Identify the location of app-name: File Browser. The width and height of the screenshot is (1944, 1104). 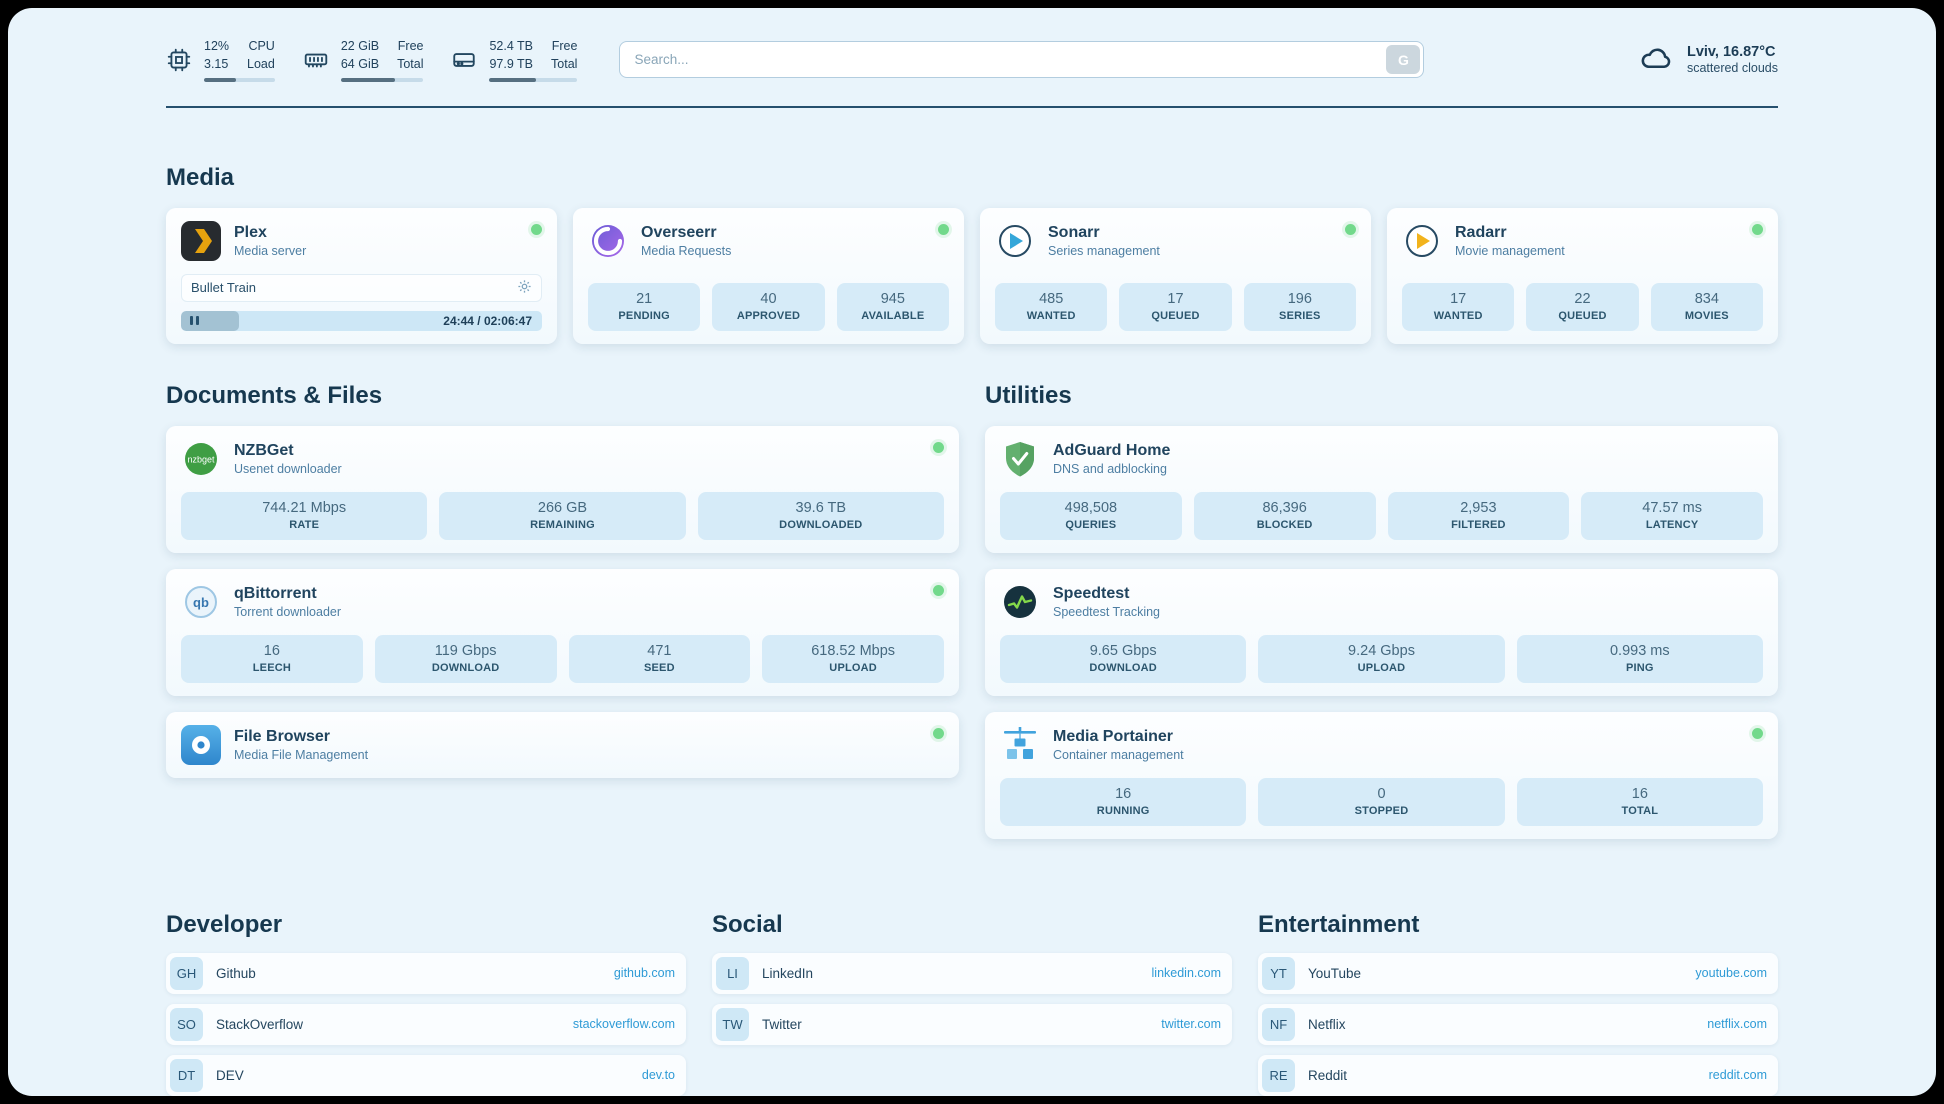
(282, 737).